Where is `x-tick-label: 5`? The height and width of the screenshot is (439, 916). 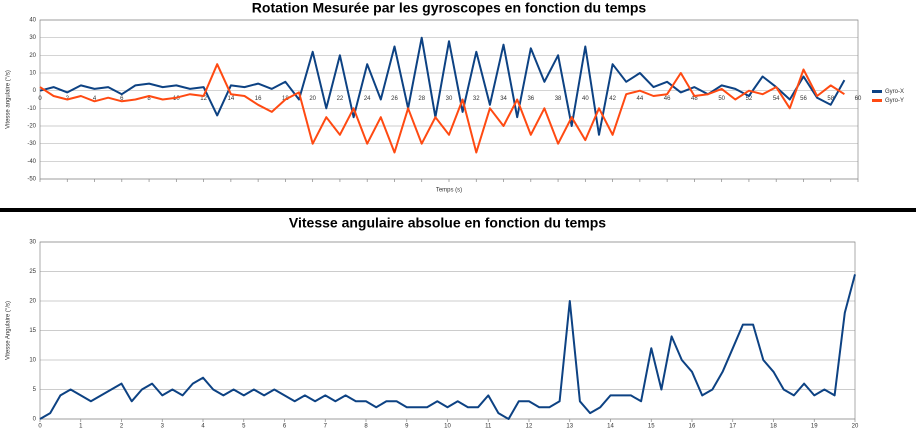
x-tick-label: 5 is located at coordinates (244, 427).